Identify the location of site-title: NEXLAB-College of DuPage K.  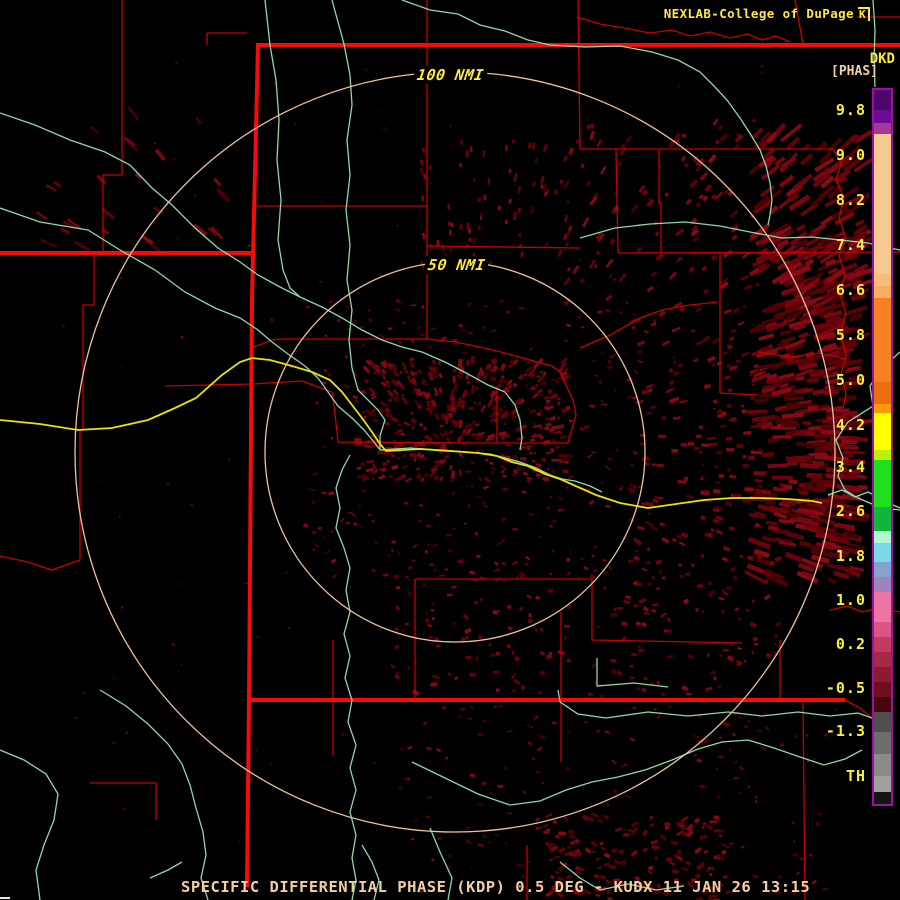
(767, 13).